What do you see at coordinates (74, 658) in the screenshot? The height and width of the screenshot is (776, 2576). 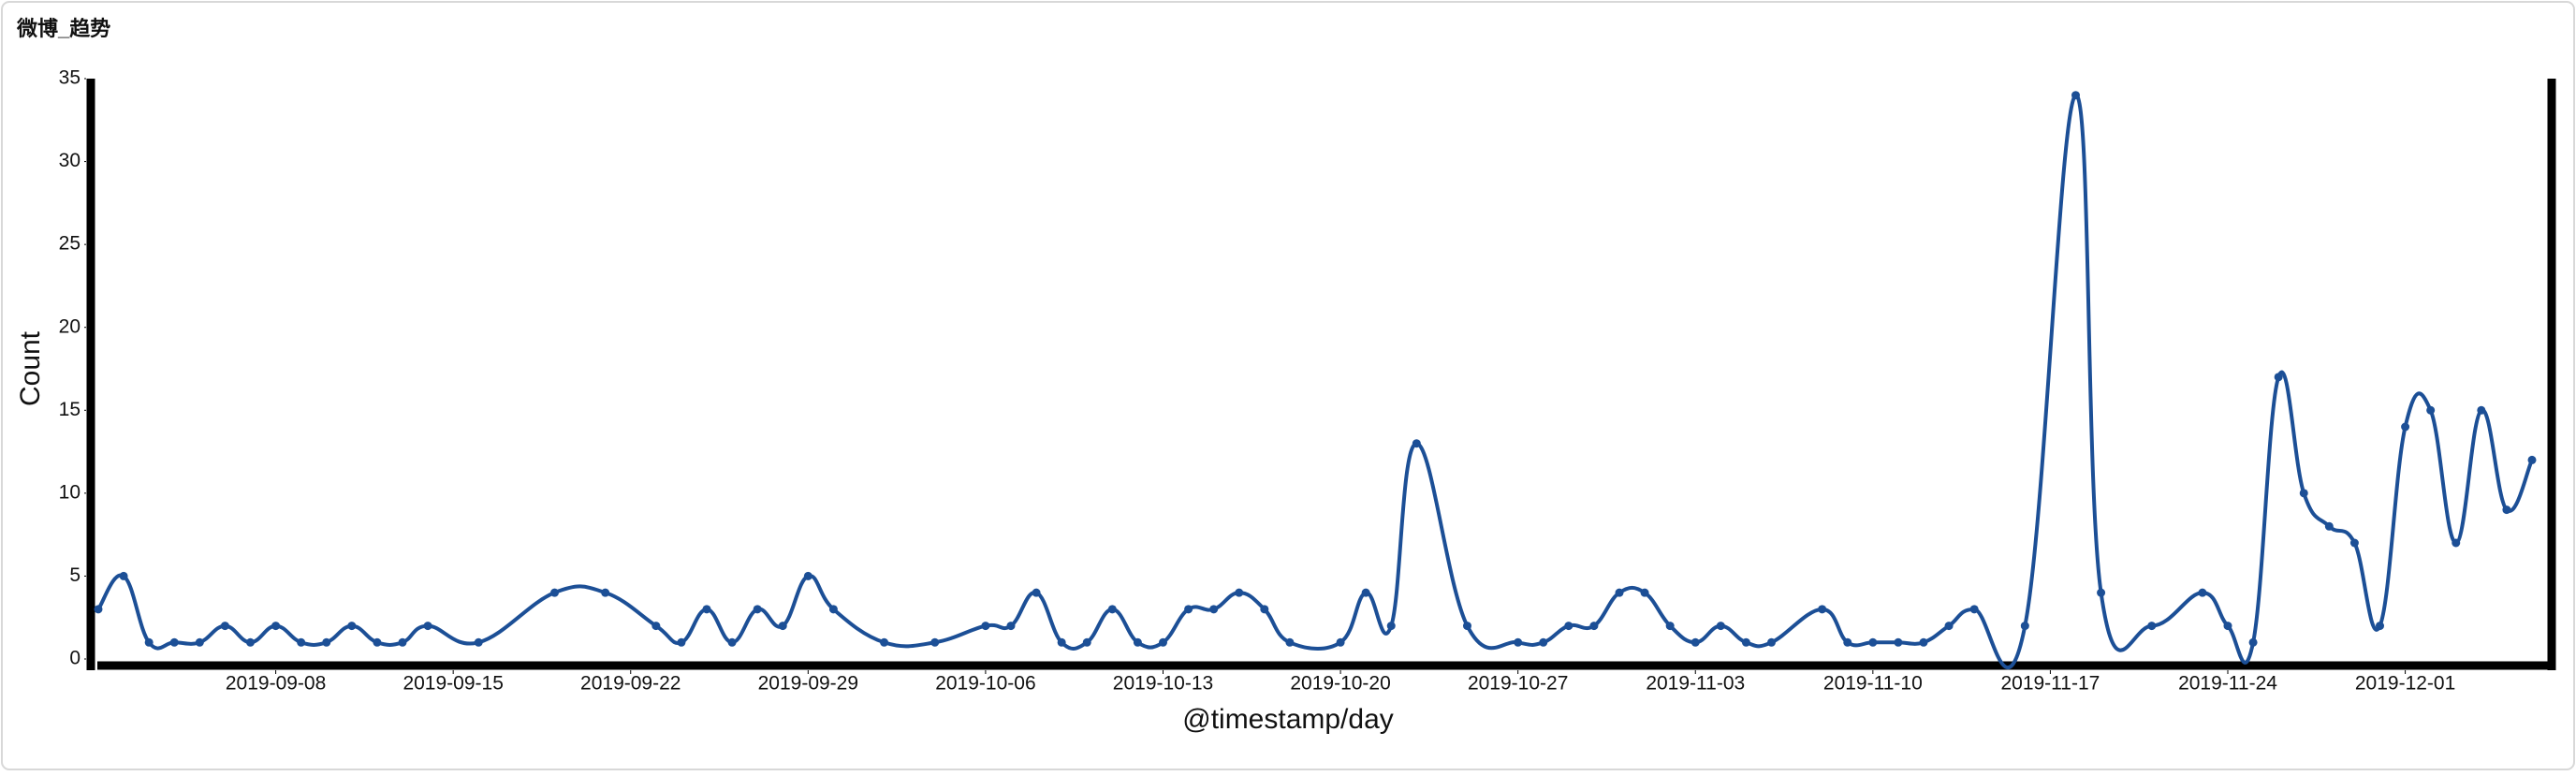 I see `y-tick-label: 0` at bounding box center [74, 658].